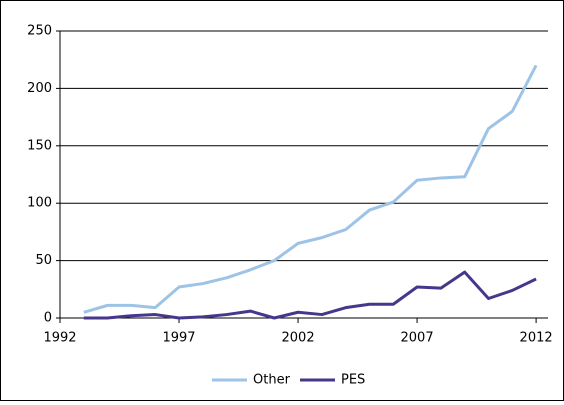  I want to click on y-tick-label: 250, so click(39, 31).